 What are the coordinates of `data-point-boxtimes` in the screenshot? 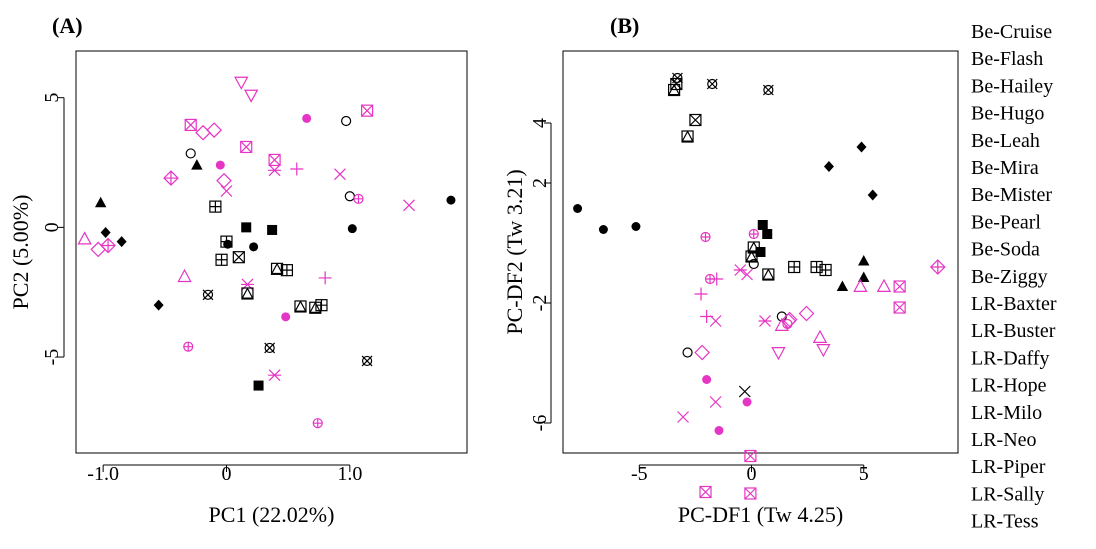 It's located at (246, 147).